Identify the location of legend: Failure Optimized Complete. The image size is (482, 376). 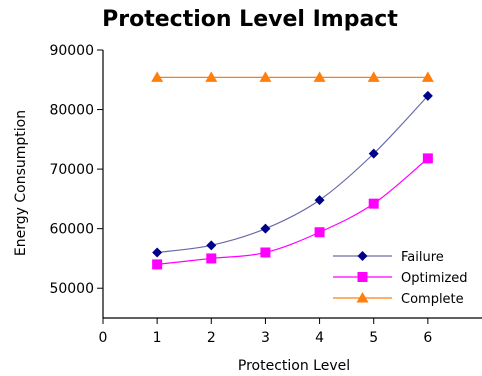
(400, 278).